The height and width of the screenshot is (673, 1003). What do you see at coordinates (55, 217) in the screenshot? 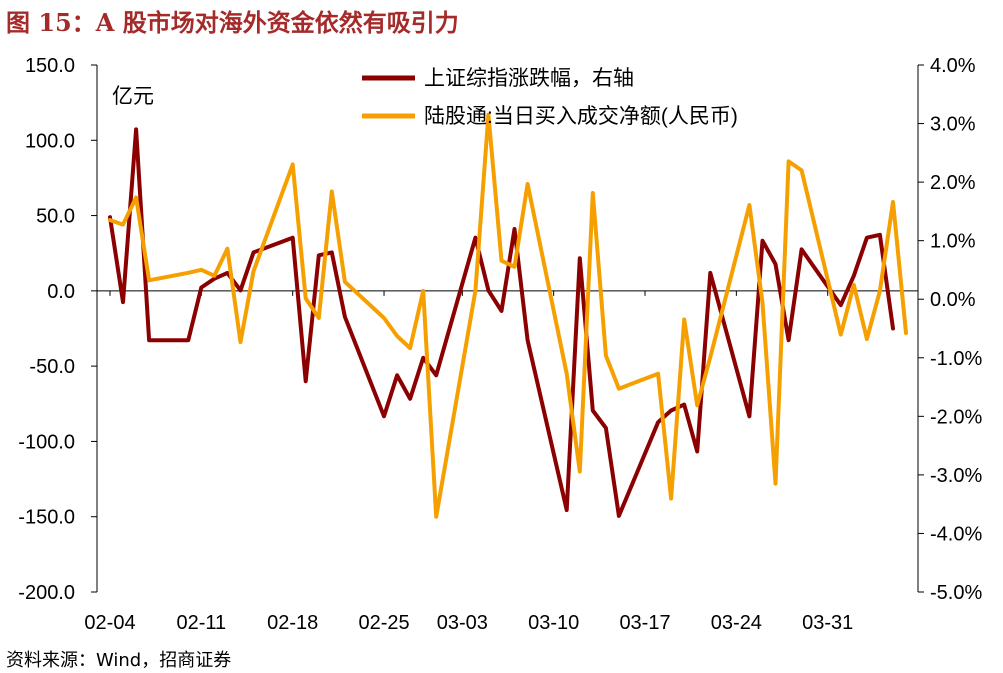
I see `left-axis-tick-label: 50.0` at bounding box center [55, 217].